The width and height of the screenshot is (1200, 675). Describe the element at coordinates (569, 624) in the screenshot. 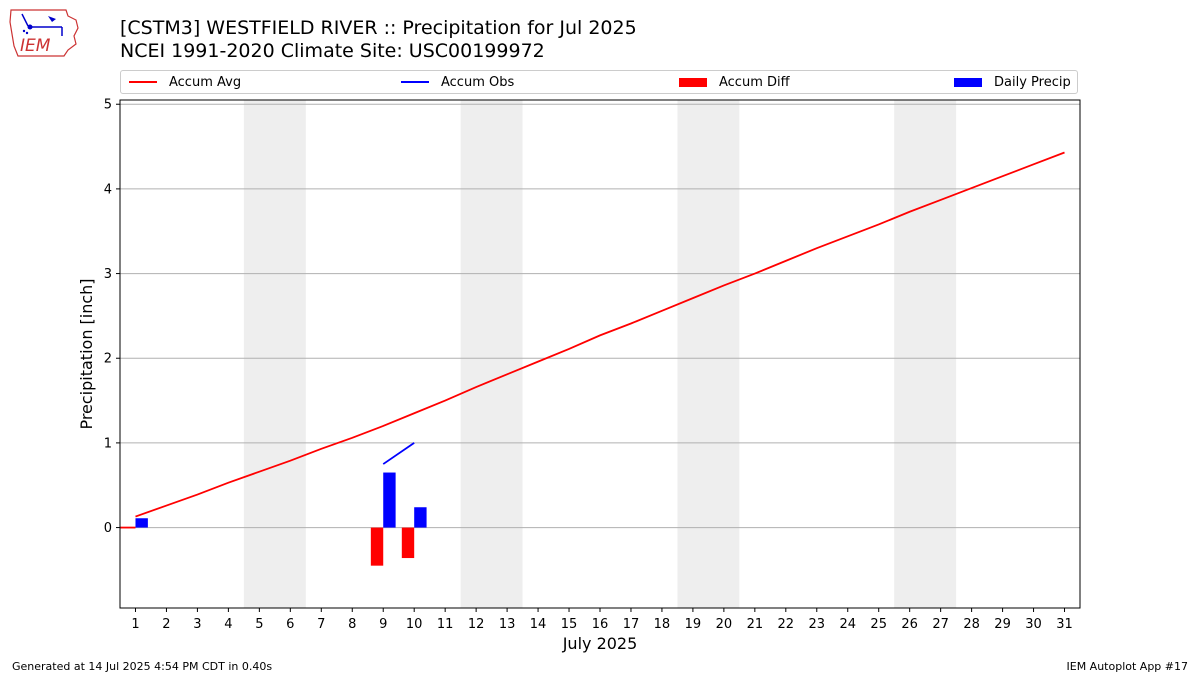

I see `x-tick-label-15: 15` at that location.